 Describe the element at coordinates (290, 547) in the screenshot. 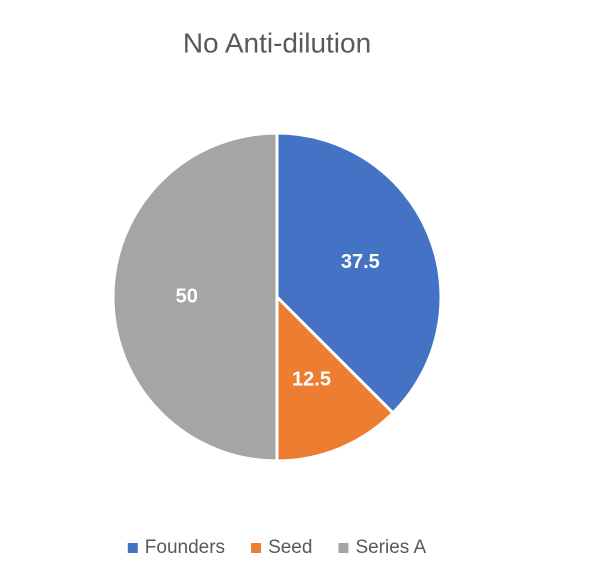

I see `legend-label: Seed` at that location.